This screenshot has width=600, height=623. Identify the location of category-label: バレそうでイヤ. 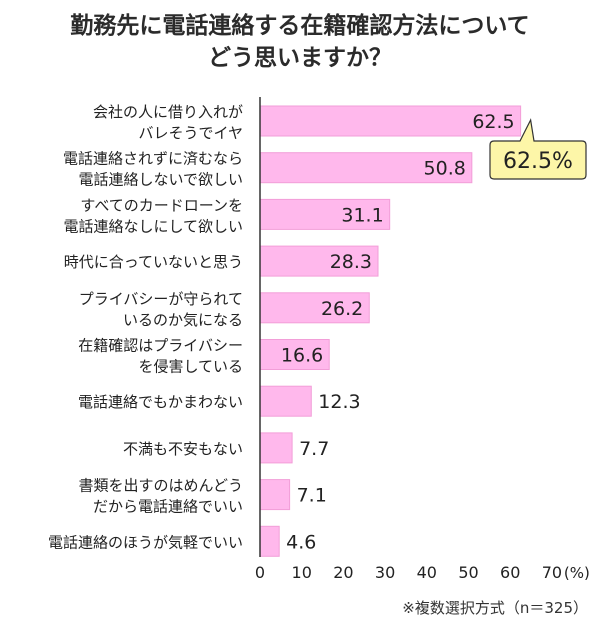
(190, 133).